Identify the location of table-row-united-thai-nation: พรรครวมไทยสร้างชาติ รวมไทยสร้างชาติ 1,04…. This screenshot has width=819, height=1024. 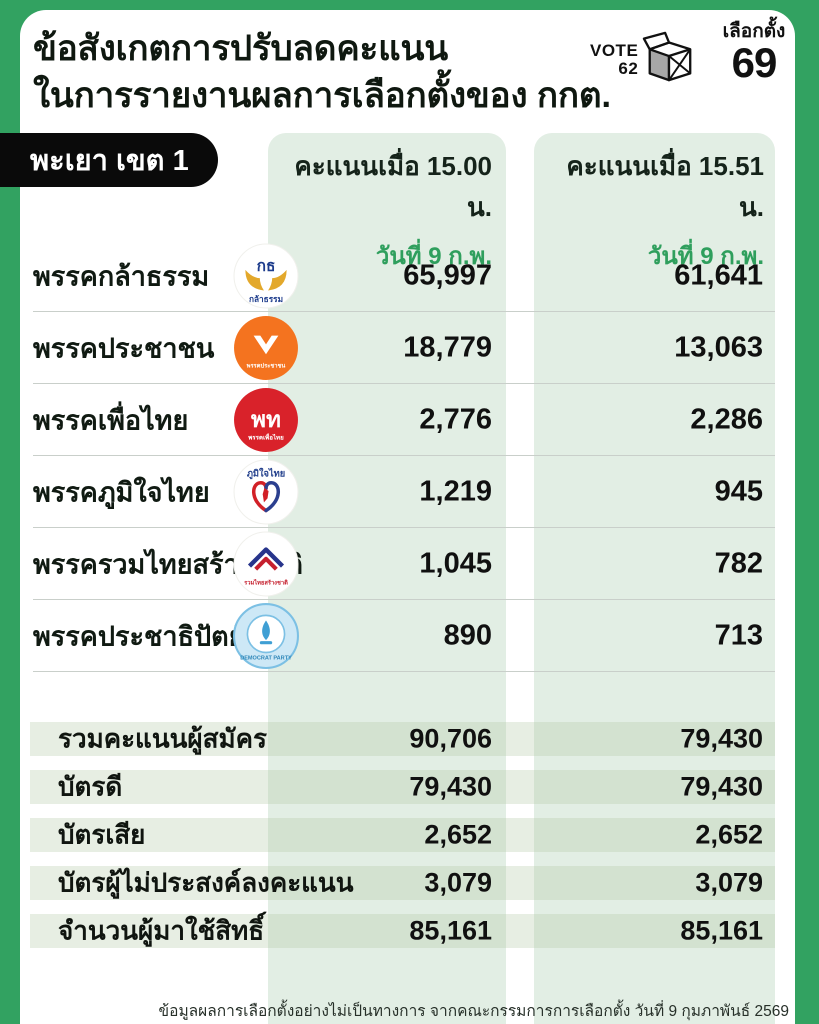
(404, 564).